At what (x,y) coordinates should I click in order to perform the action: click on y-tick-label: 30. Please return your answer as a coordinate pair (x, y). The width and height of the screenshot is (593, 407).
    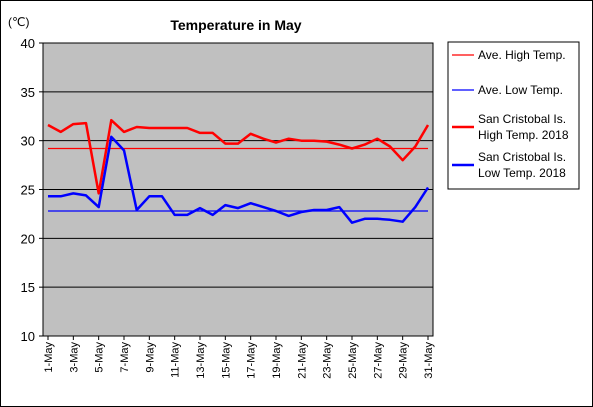
    Looking at the image, I should click on (28, 141).